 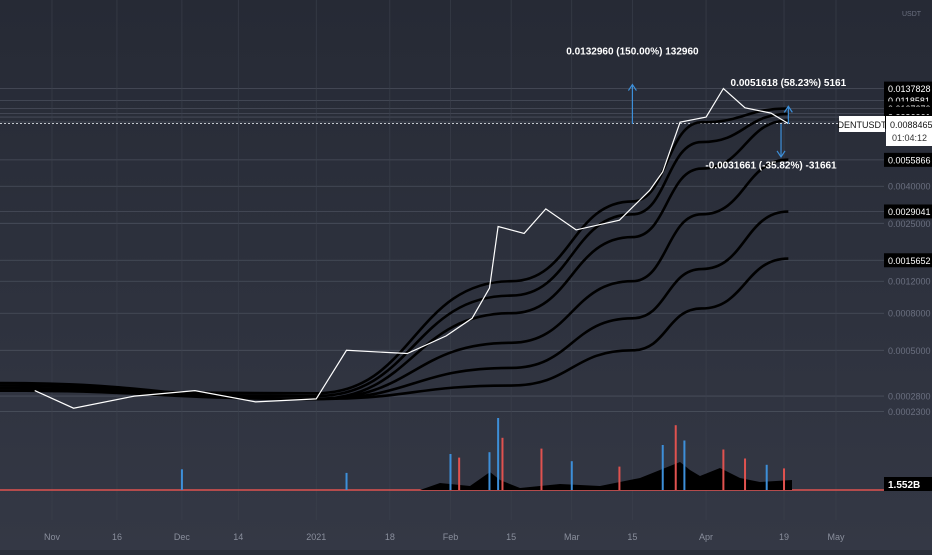 What do you see at coordinates (909, 89) in the screenshot?
I see `price-tick-label: 0.0137828` at bounding box center [909, 89].